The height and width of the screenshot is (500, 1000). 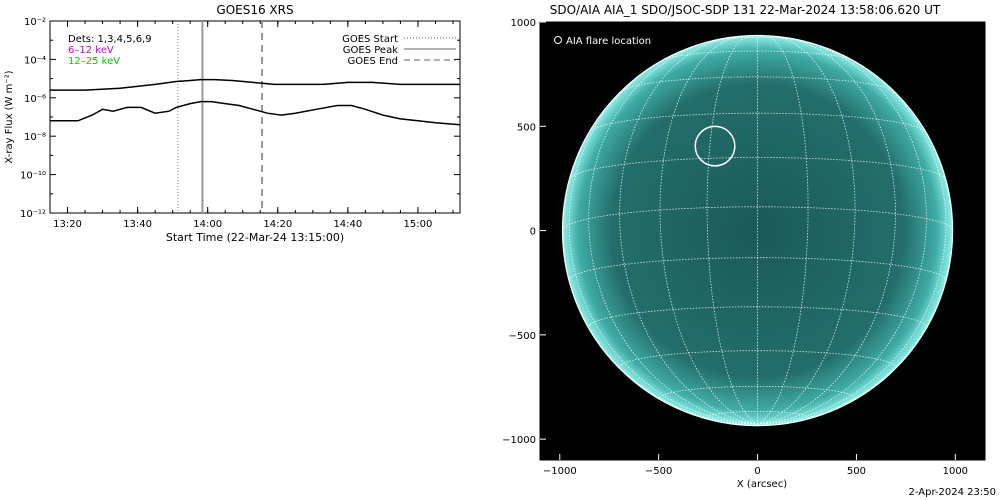 I want to click on goes-series-short, so click(x=255, y=113).